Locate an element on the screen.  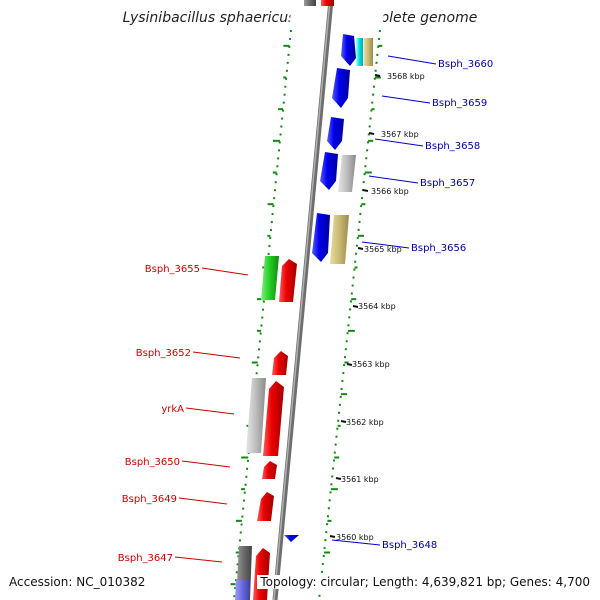
tick-label-3562: 3562 kbp is located at coordinates (365, 422).